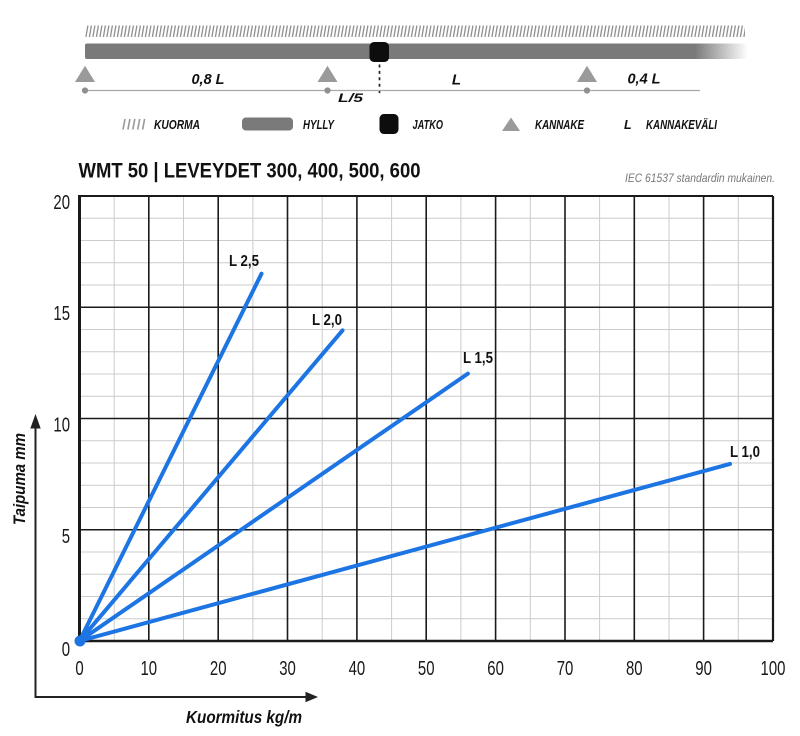 The height and width of the screenshot is (736, 800). Describe the element at coordinates (478, 358) in the screenshot. I see `svg-text: L 1,5` at that location.